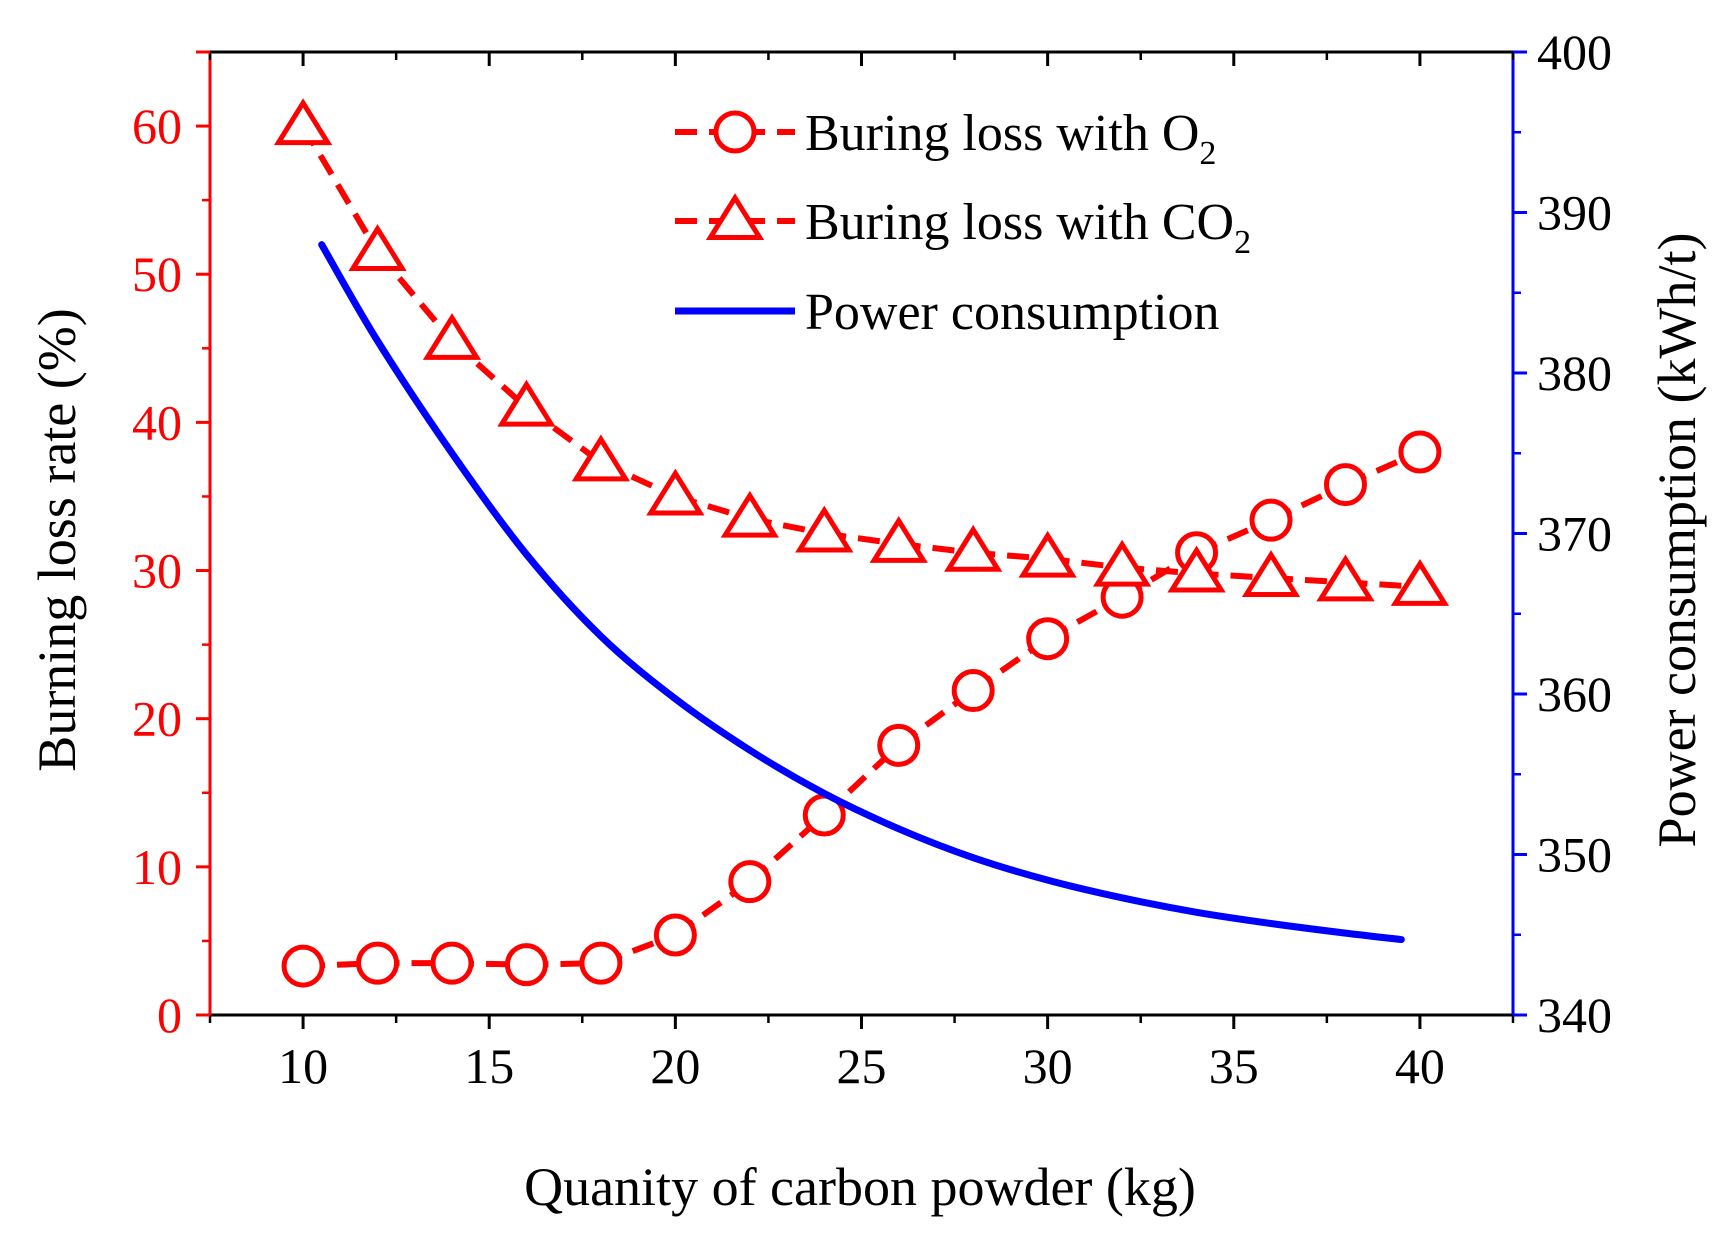  I want to click on y-right-tick-label: 360, so click(1574, 694).